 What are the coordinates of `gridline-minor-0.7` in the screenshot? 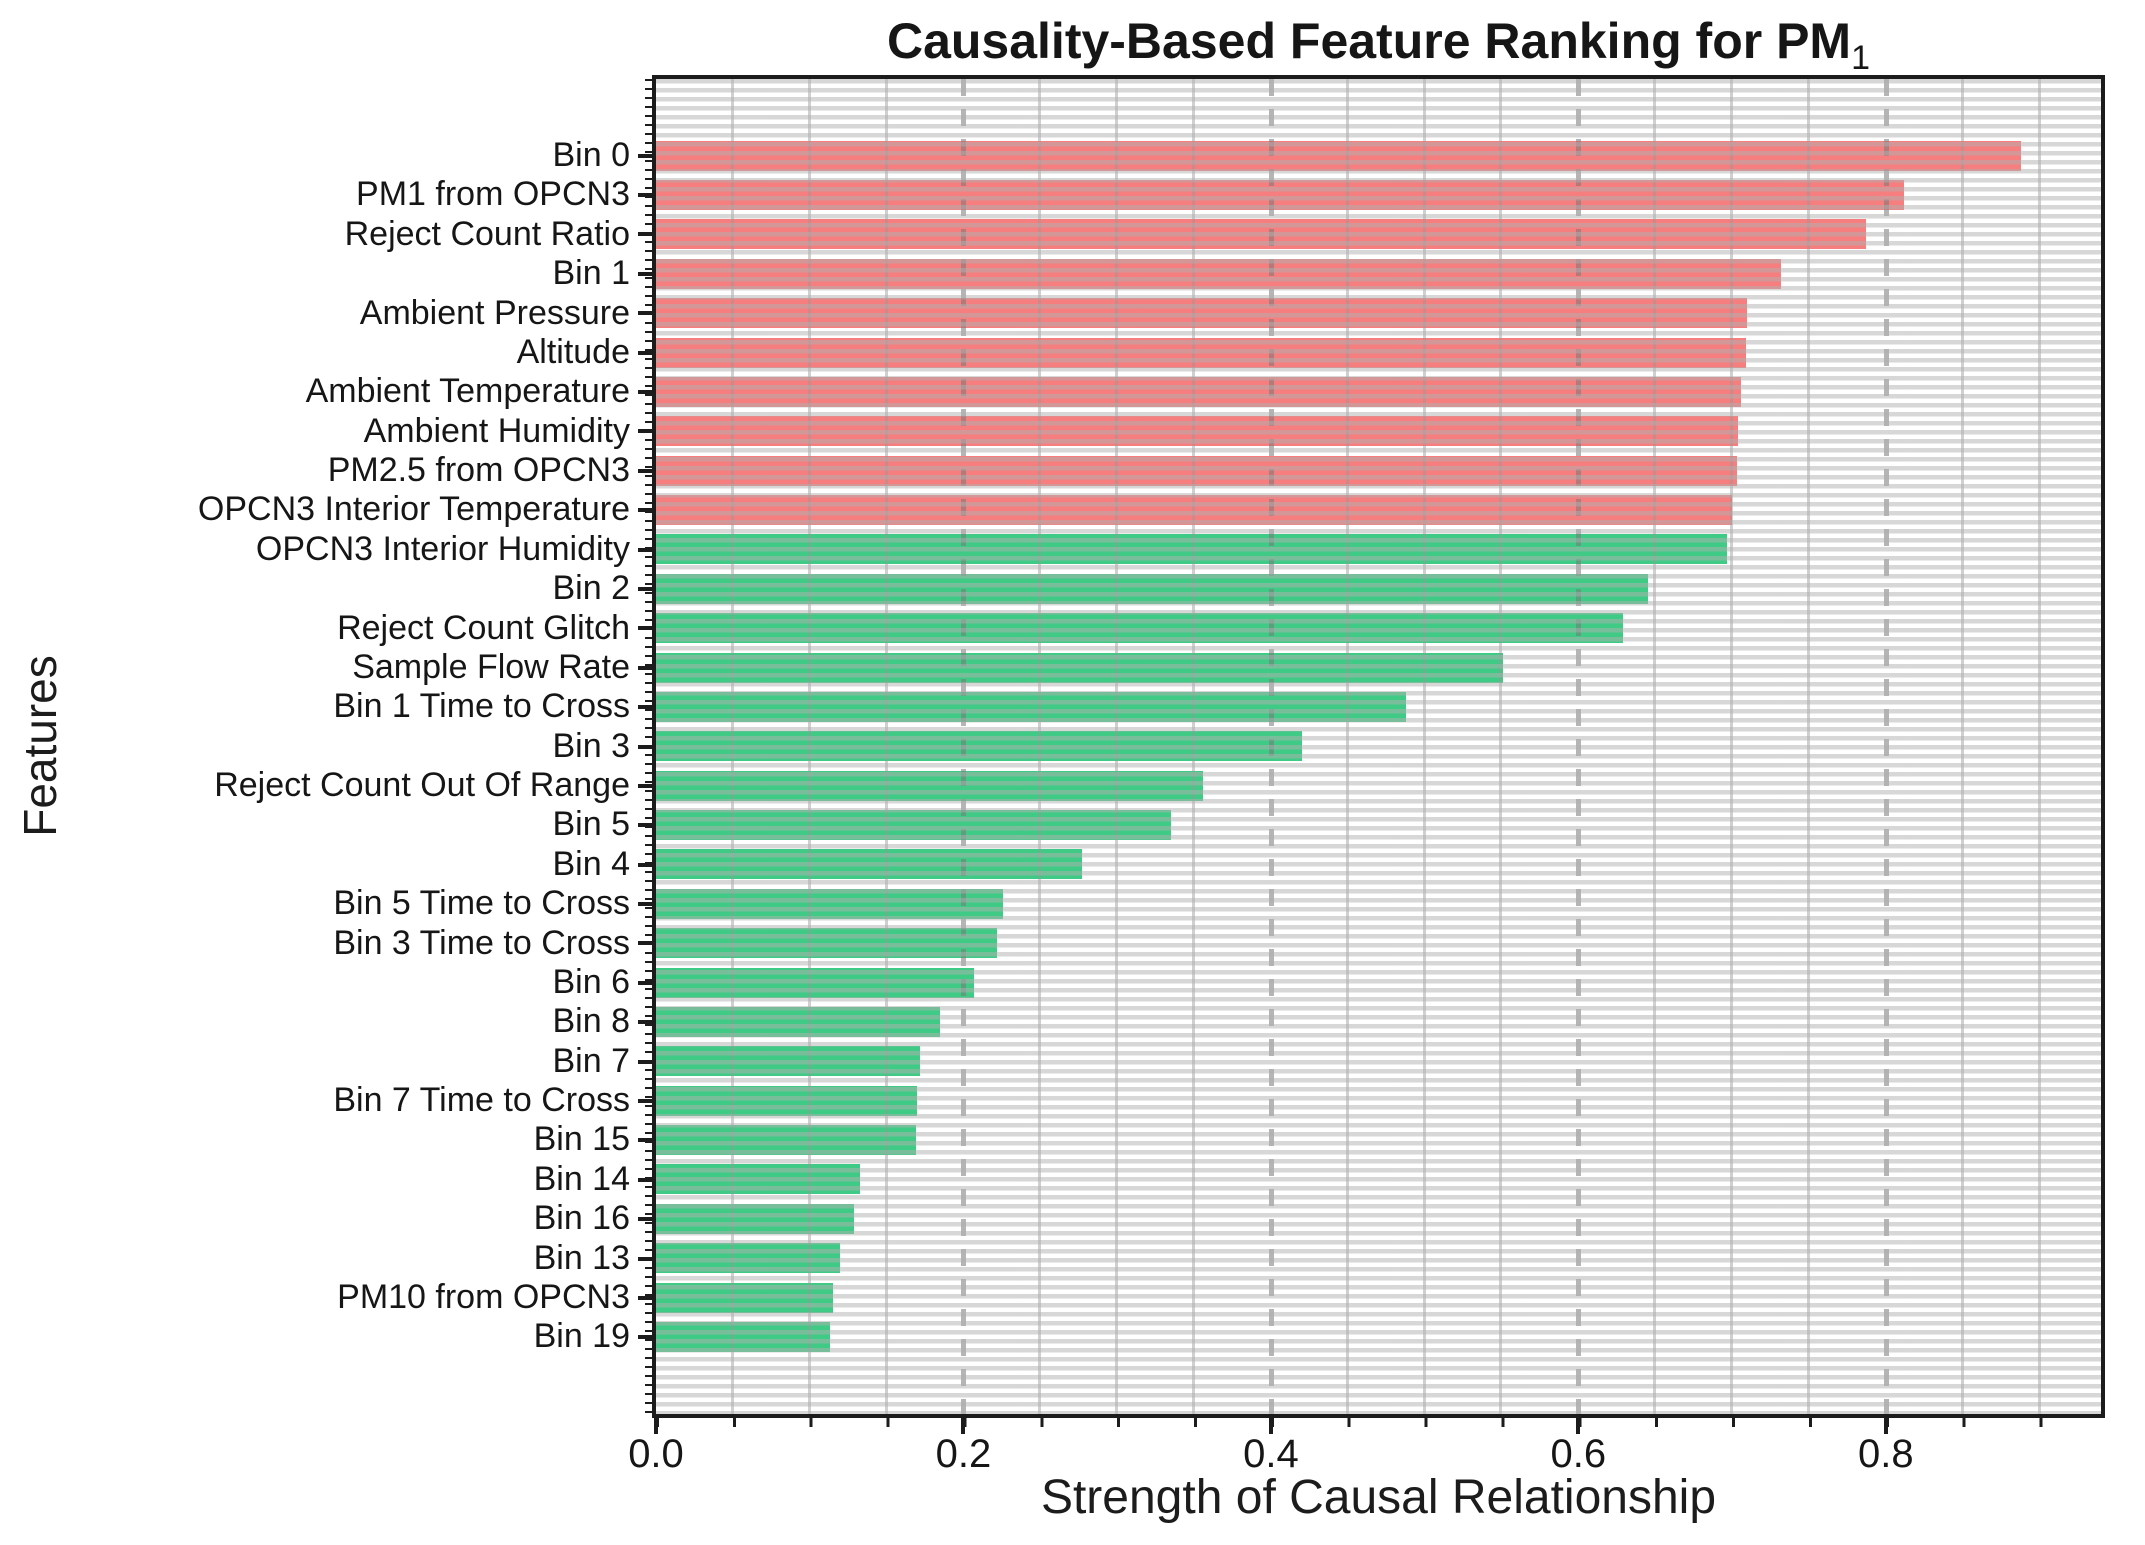 It's located at (1732, 746).